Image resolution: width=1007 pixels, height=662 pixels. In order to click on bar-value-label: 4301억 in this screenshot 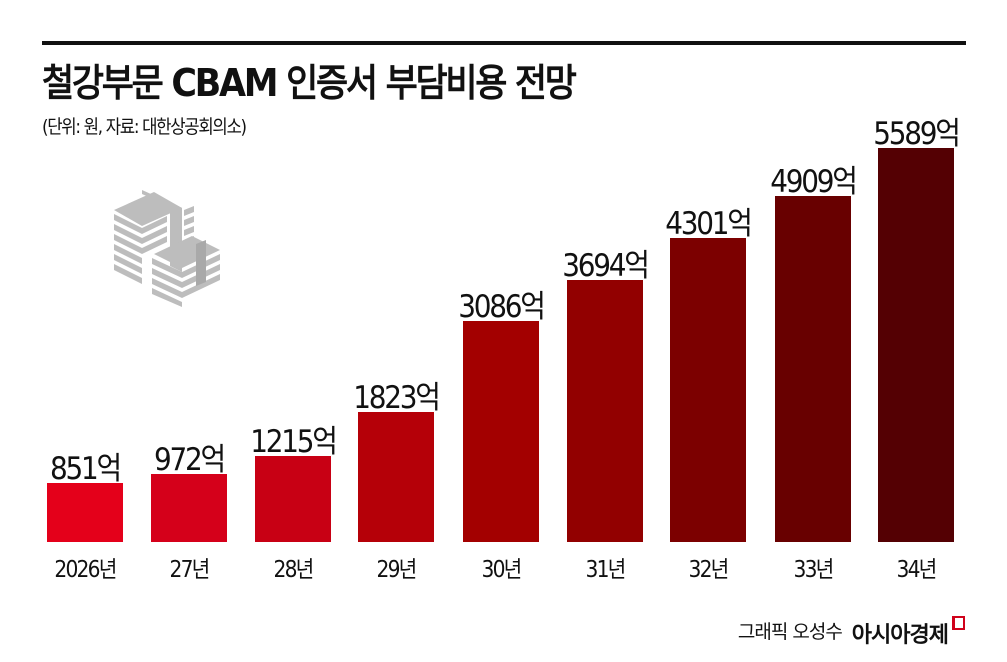, I will do `click(709, 224)`.